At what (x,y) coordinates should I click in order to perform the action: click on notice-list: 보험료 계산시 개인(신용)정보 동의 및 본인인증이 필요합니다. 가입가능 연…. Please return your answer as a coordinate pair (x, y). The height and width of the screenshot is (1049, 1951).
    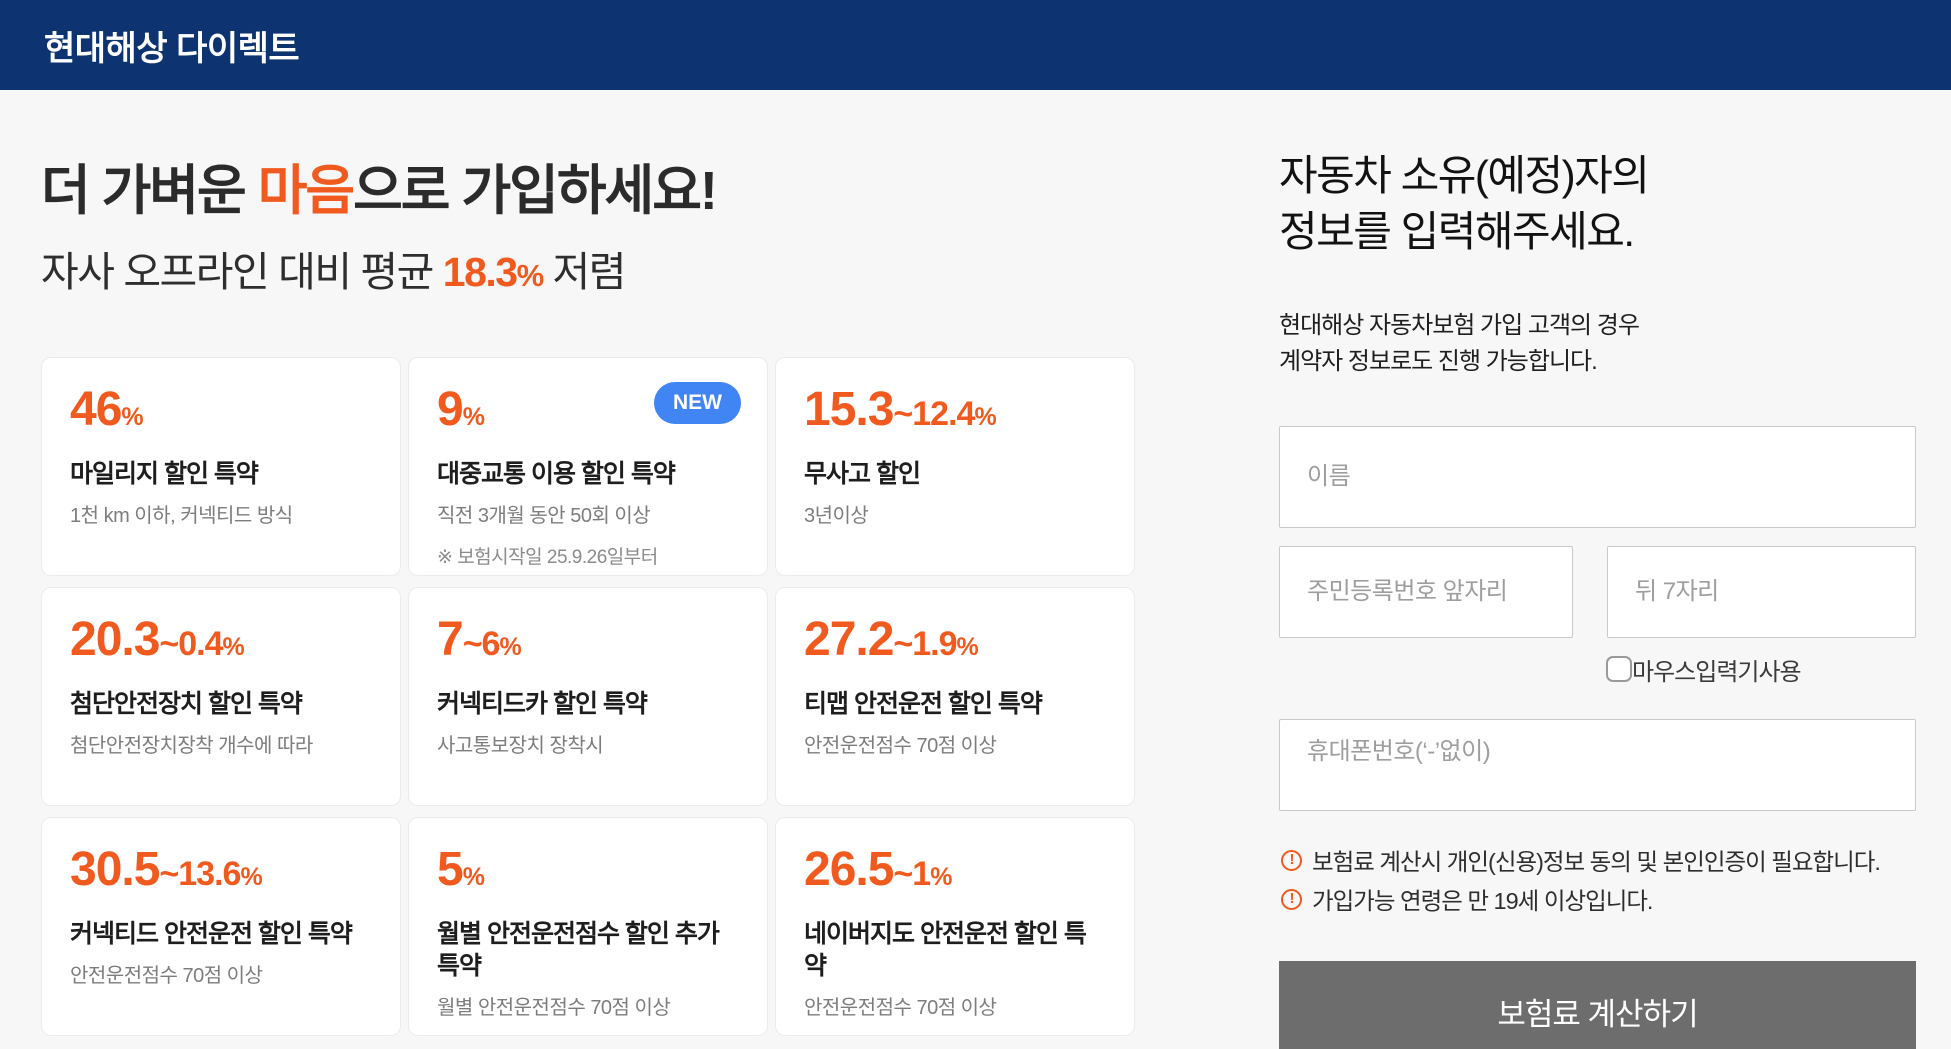
    Looking at the image, I should click on (1597, 882).